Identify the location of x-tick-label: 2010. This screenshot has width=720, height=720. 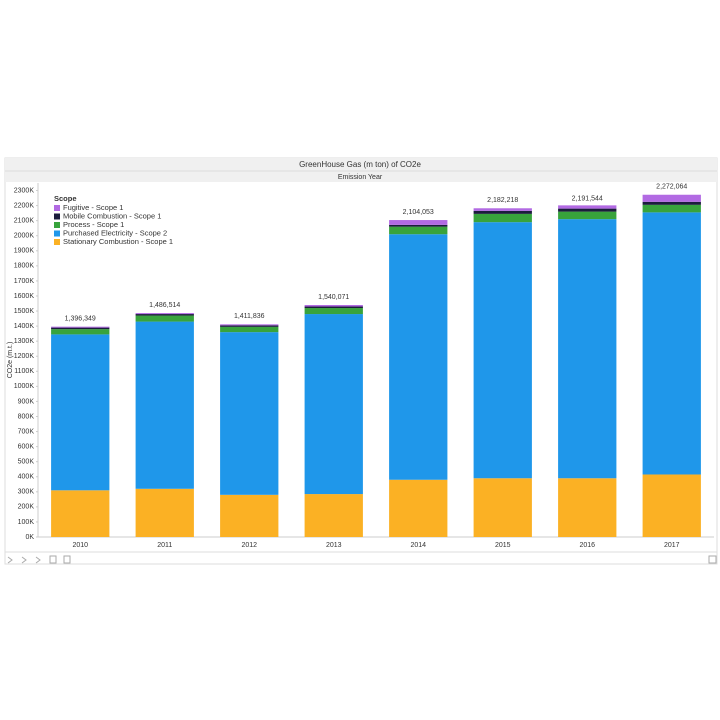
(80, 545).